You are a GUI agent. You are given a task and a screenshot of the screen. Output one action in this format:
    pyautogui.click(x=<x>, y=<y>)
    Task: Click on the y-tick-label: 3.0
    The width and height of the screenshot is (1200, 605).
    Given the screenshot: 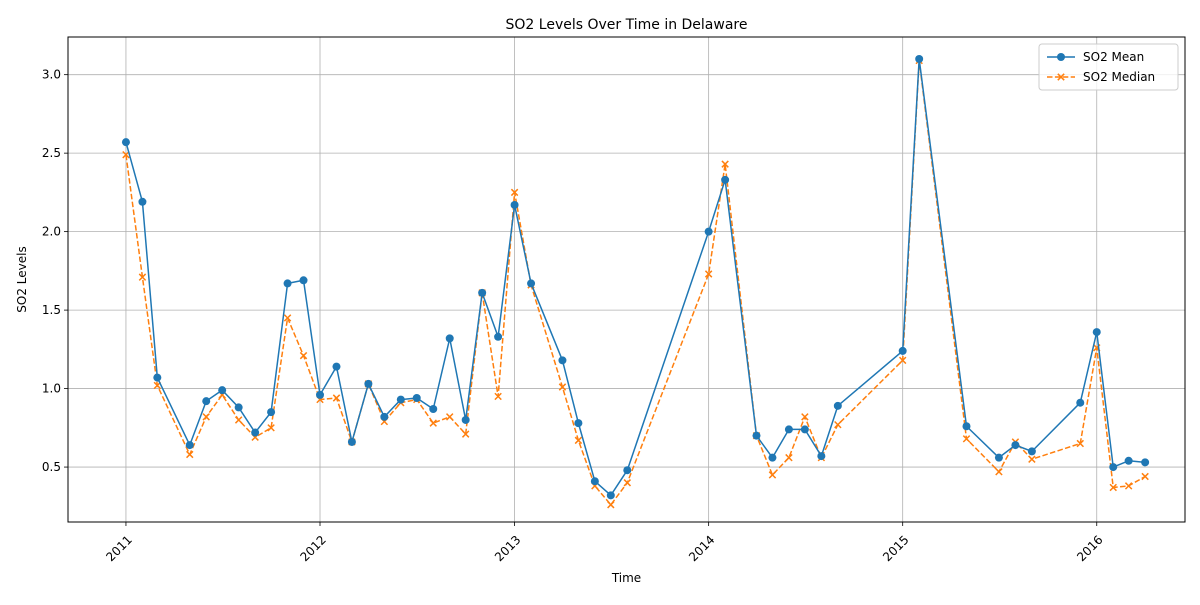 What is the action you would take?
    pyautogui.click(x=51, y=75)
    